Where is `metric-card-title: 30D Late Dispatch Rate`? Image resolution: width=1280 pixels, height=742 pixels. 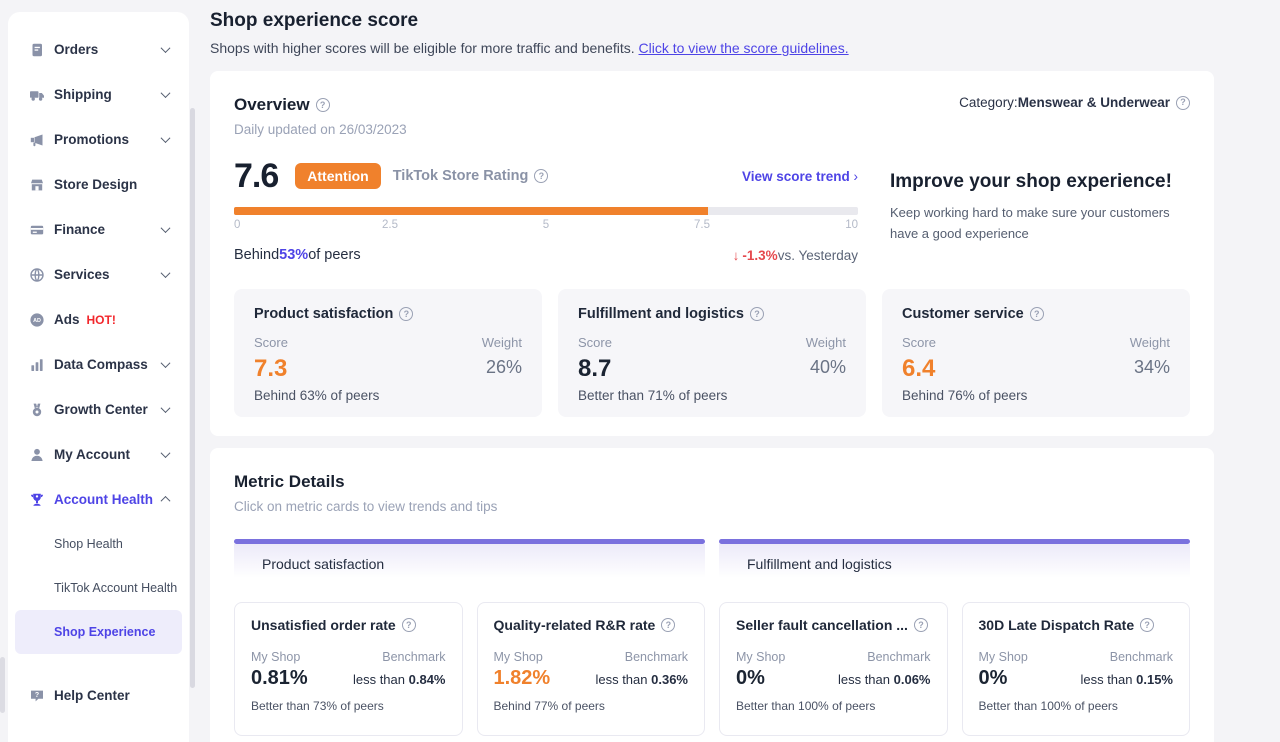 metric-card-title: 30D Late Dispatch Rate is located at coordinates (1056, 625).